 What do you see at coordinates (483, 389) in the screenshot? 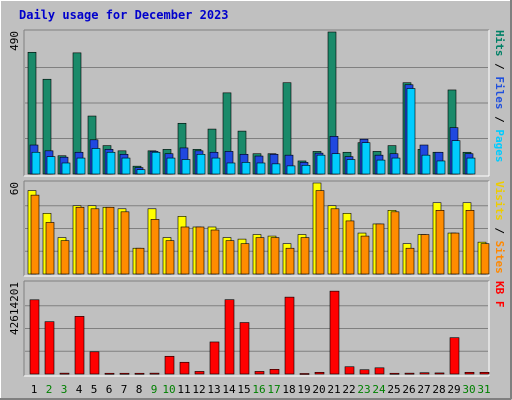
I see `x-tick-label: 31` at bounding box center [483, 389].